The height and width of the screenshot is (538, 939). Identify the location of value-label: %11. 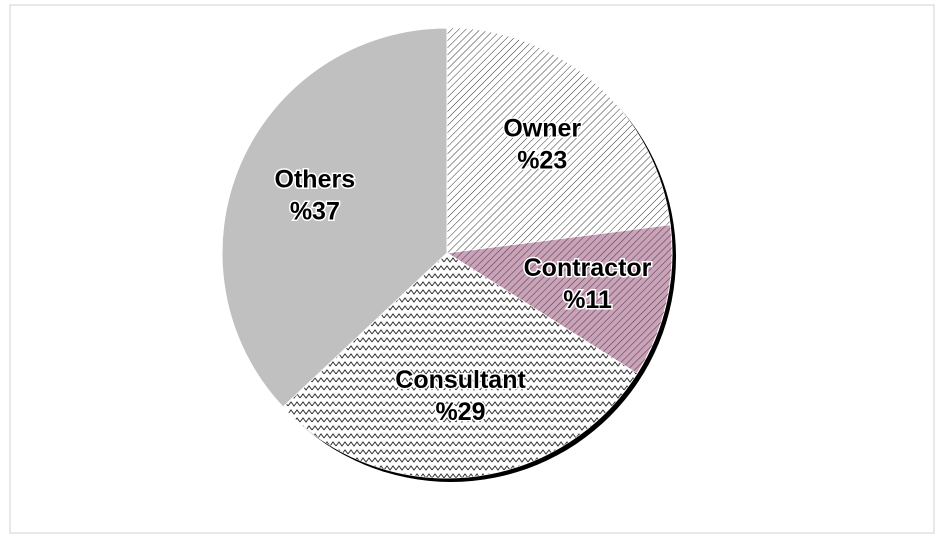
(587, 300).